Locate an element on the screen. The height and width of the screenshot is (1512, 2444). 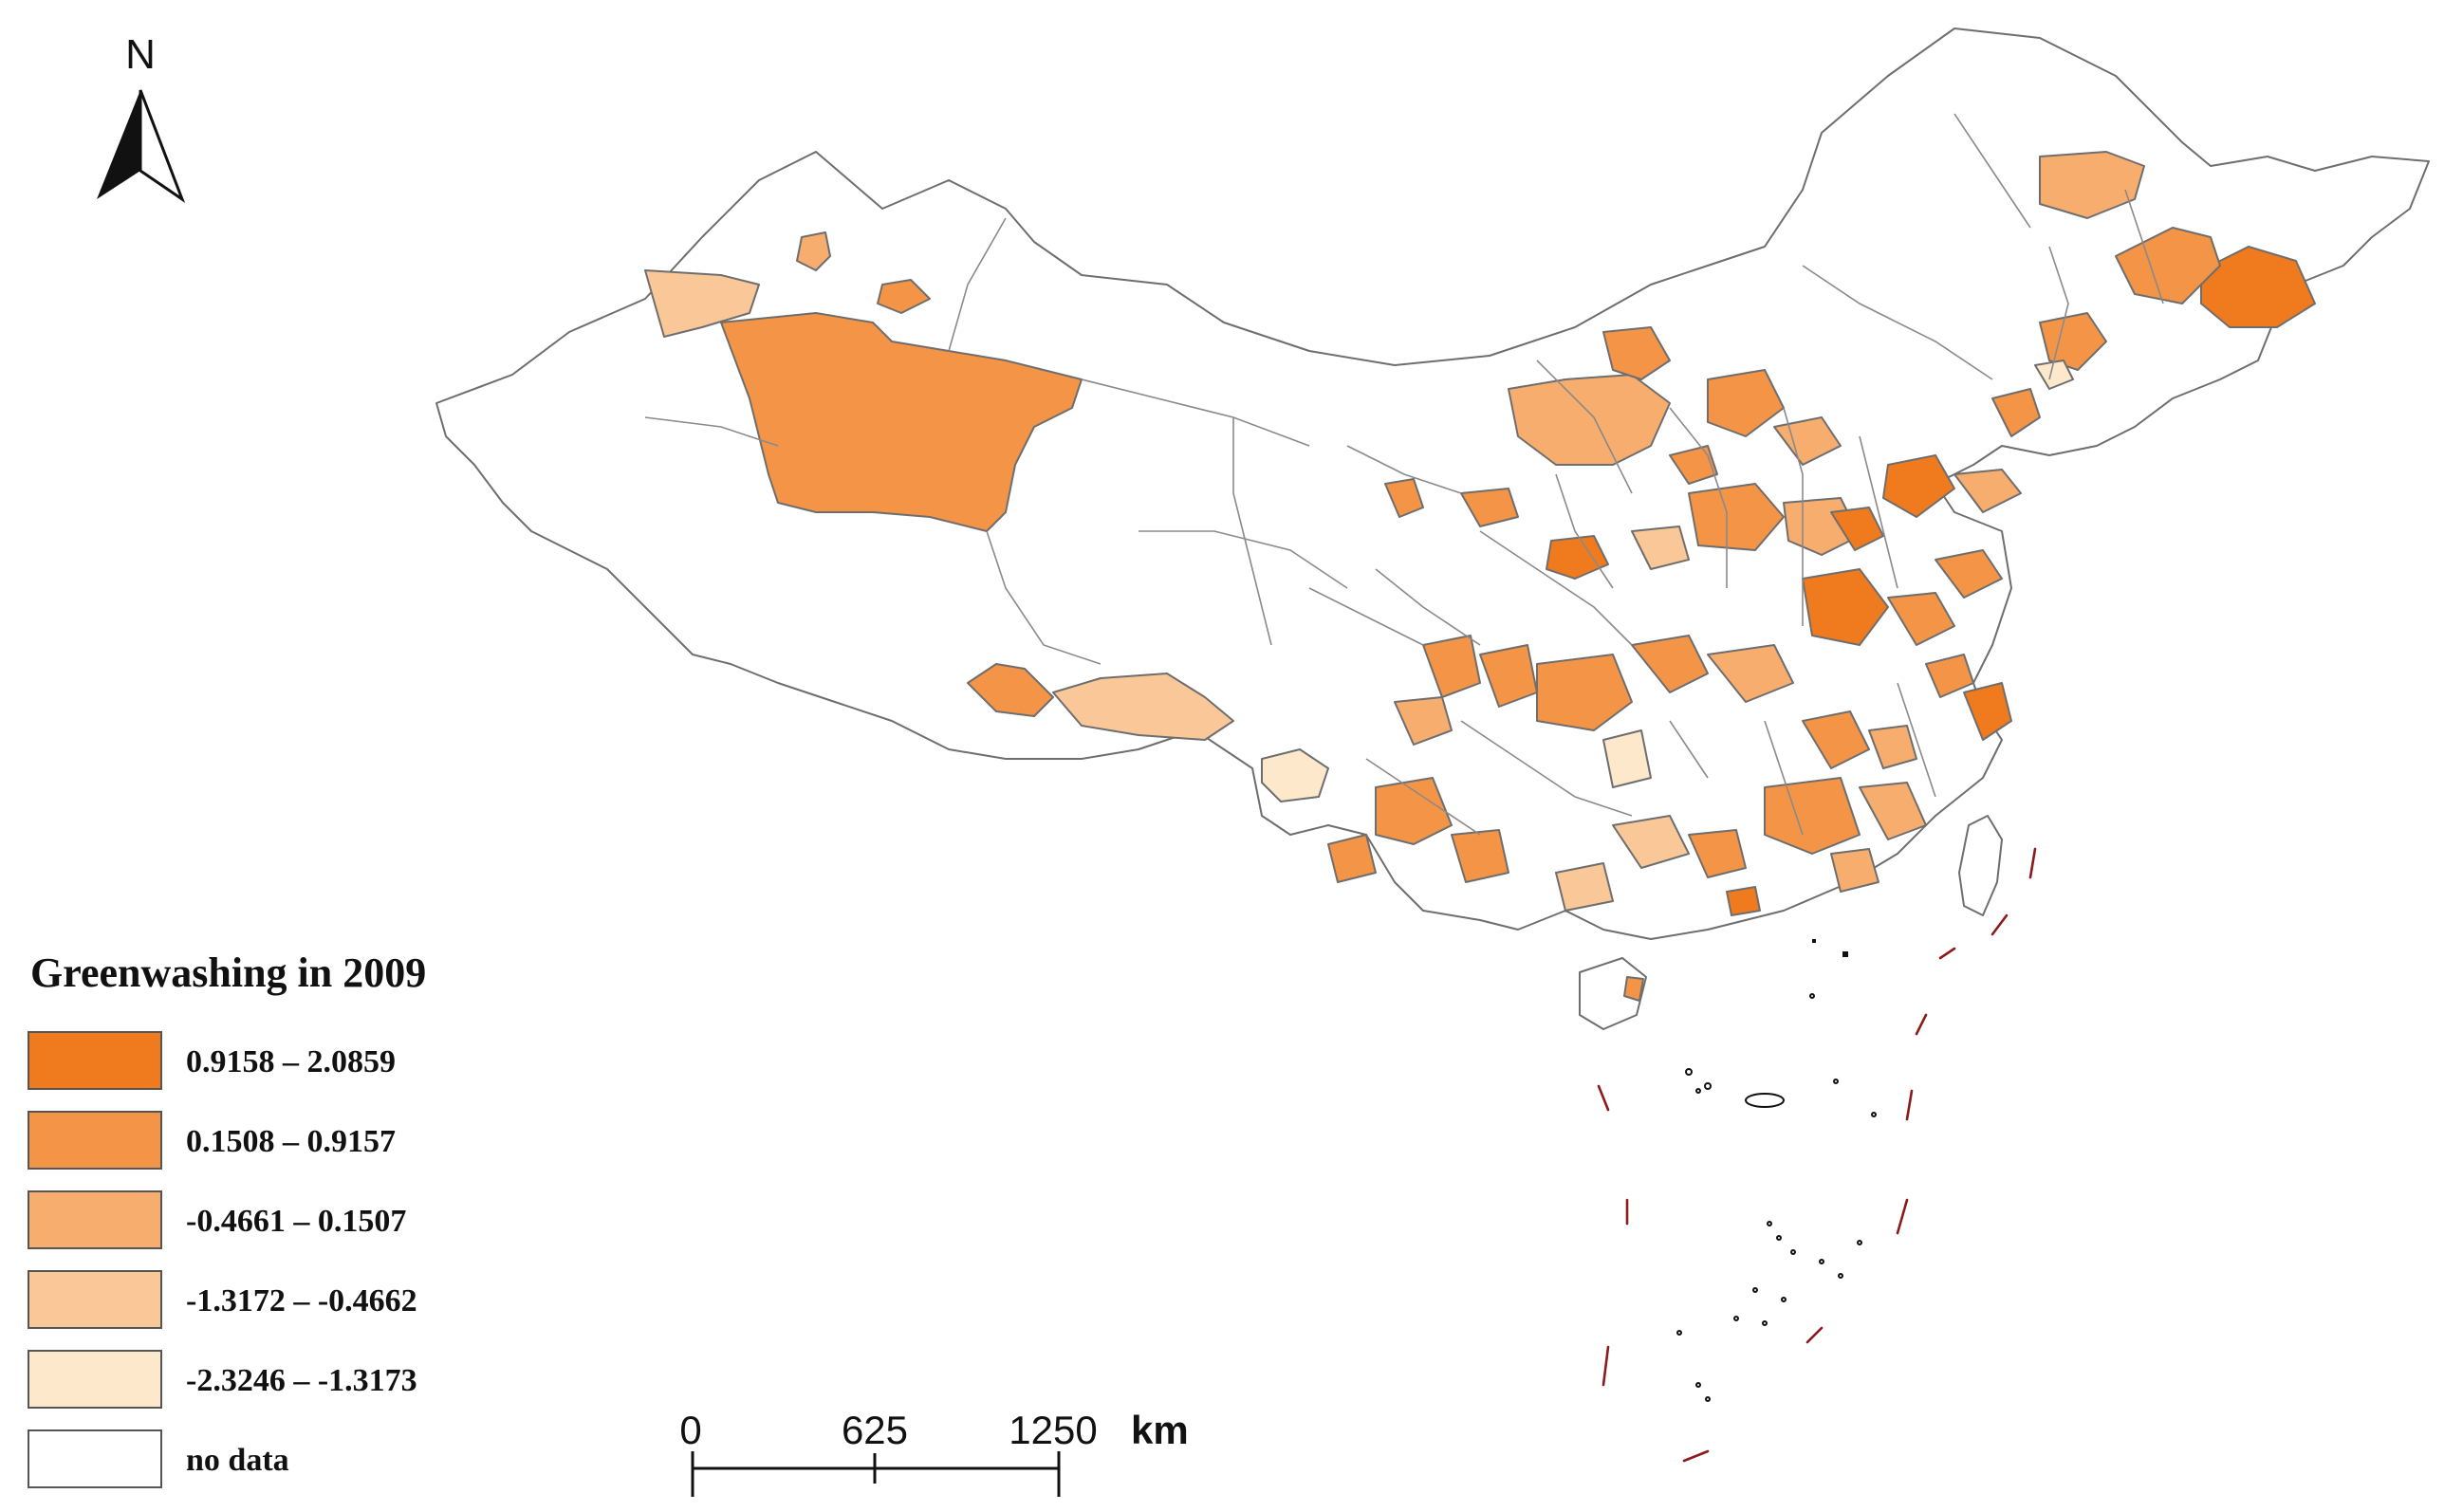
region-henan-a is located at coordinates (1736, 517).